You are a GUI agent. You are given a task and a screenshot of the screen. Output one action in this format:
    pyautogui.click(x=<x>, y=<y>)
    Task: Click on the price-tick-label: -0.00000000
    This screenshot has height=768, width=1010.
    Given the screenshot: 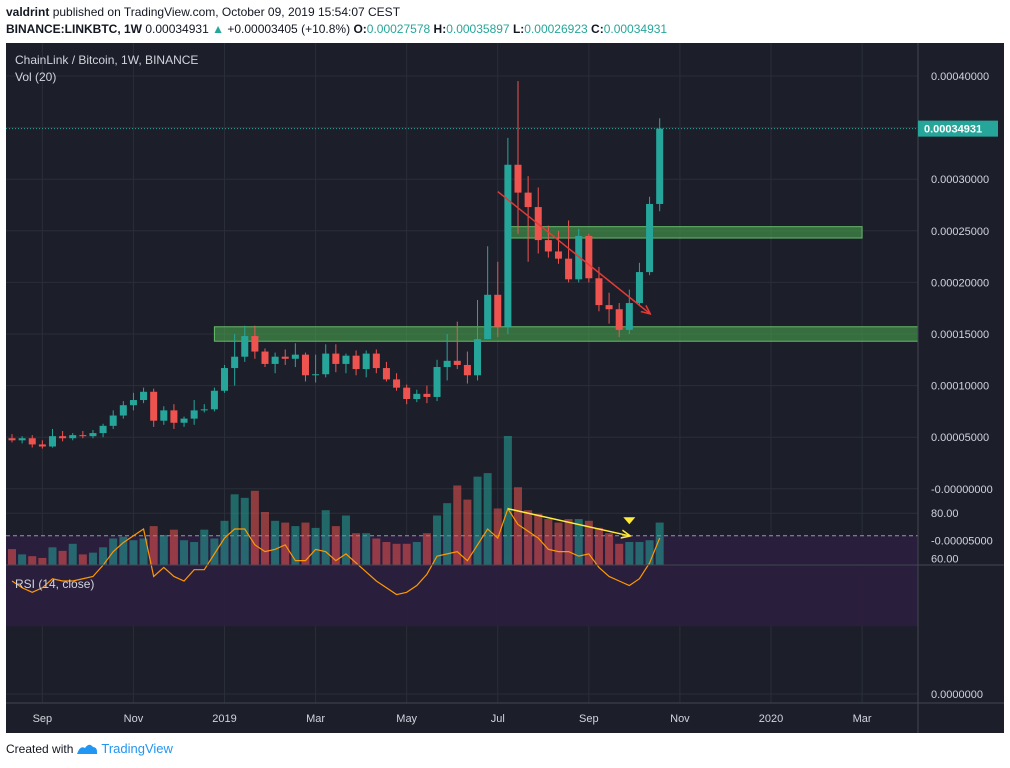 What is the action you would take?
    pyautogui.click(x=962, y=490)
    